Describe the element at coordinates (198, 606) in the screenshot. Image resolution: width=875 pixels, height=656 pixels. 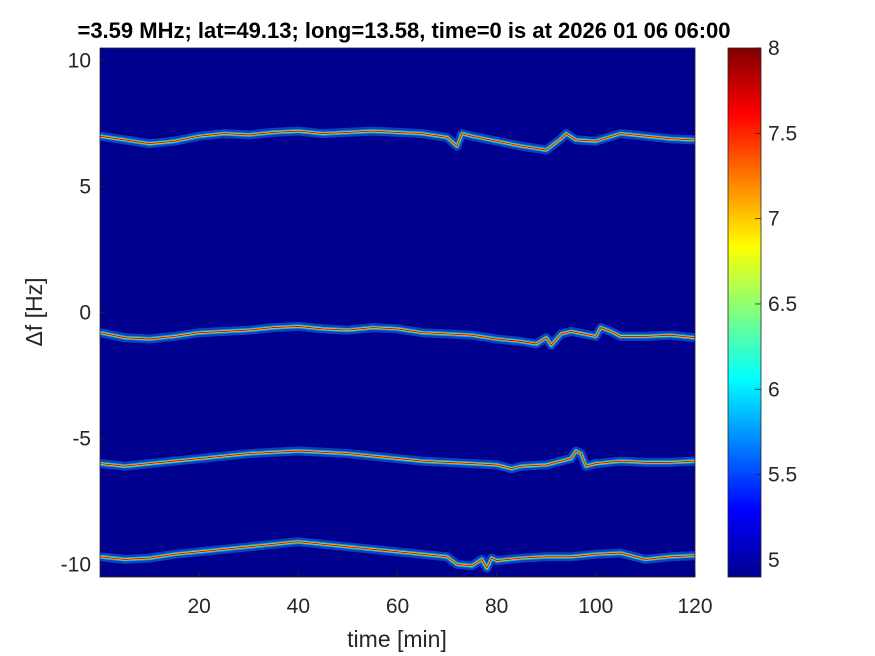
I see `x-tick-label: 20` at that location.